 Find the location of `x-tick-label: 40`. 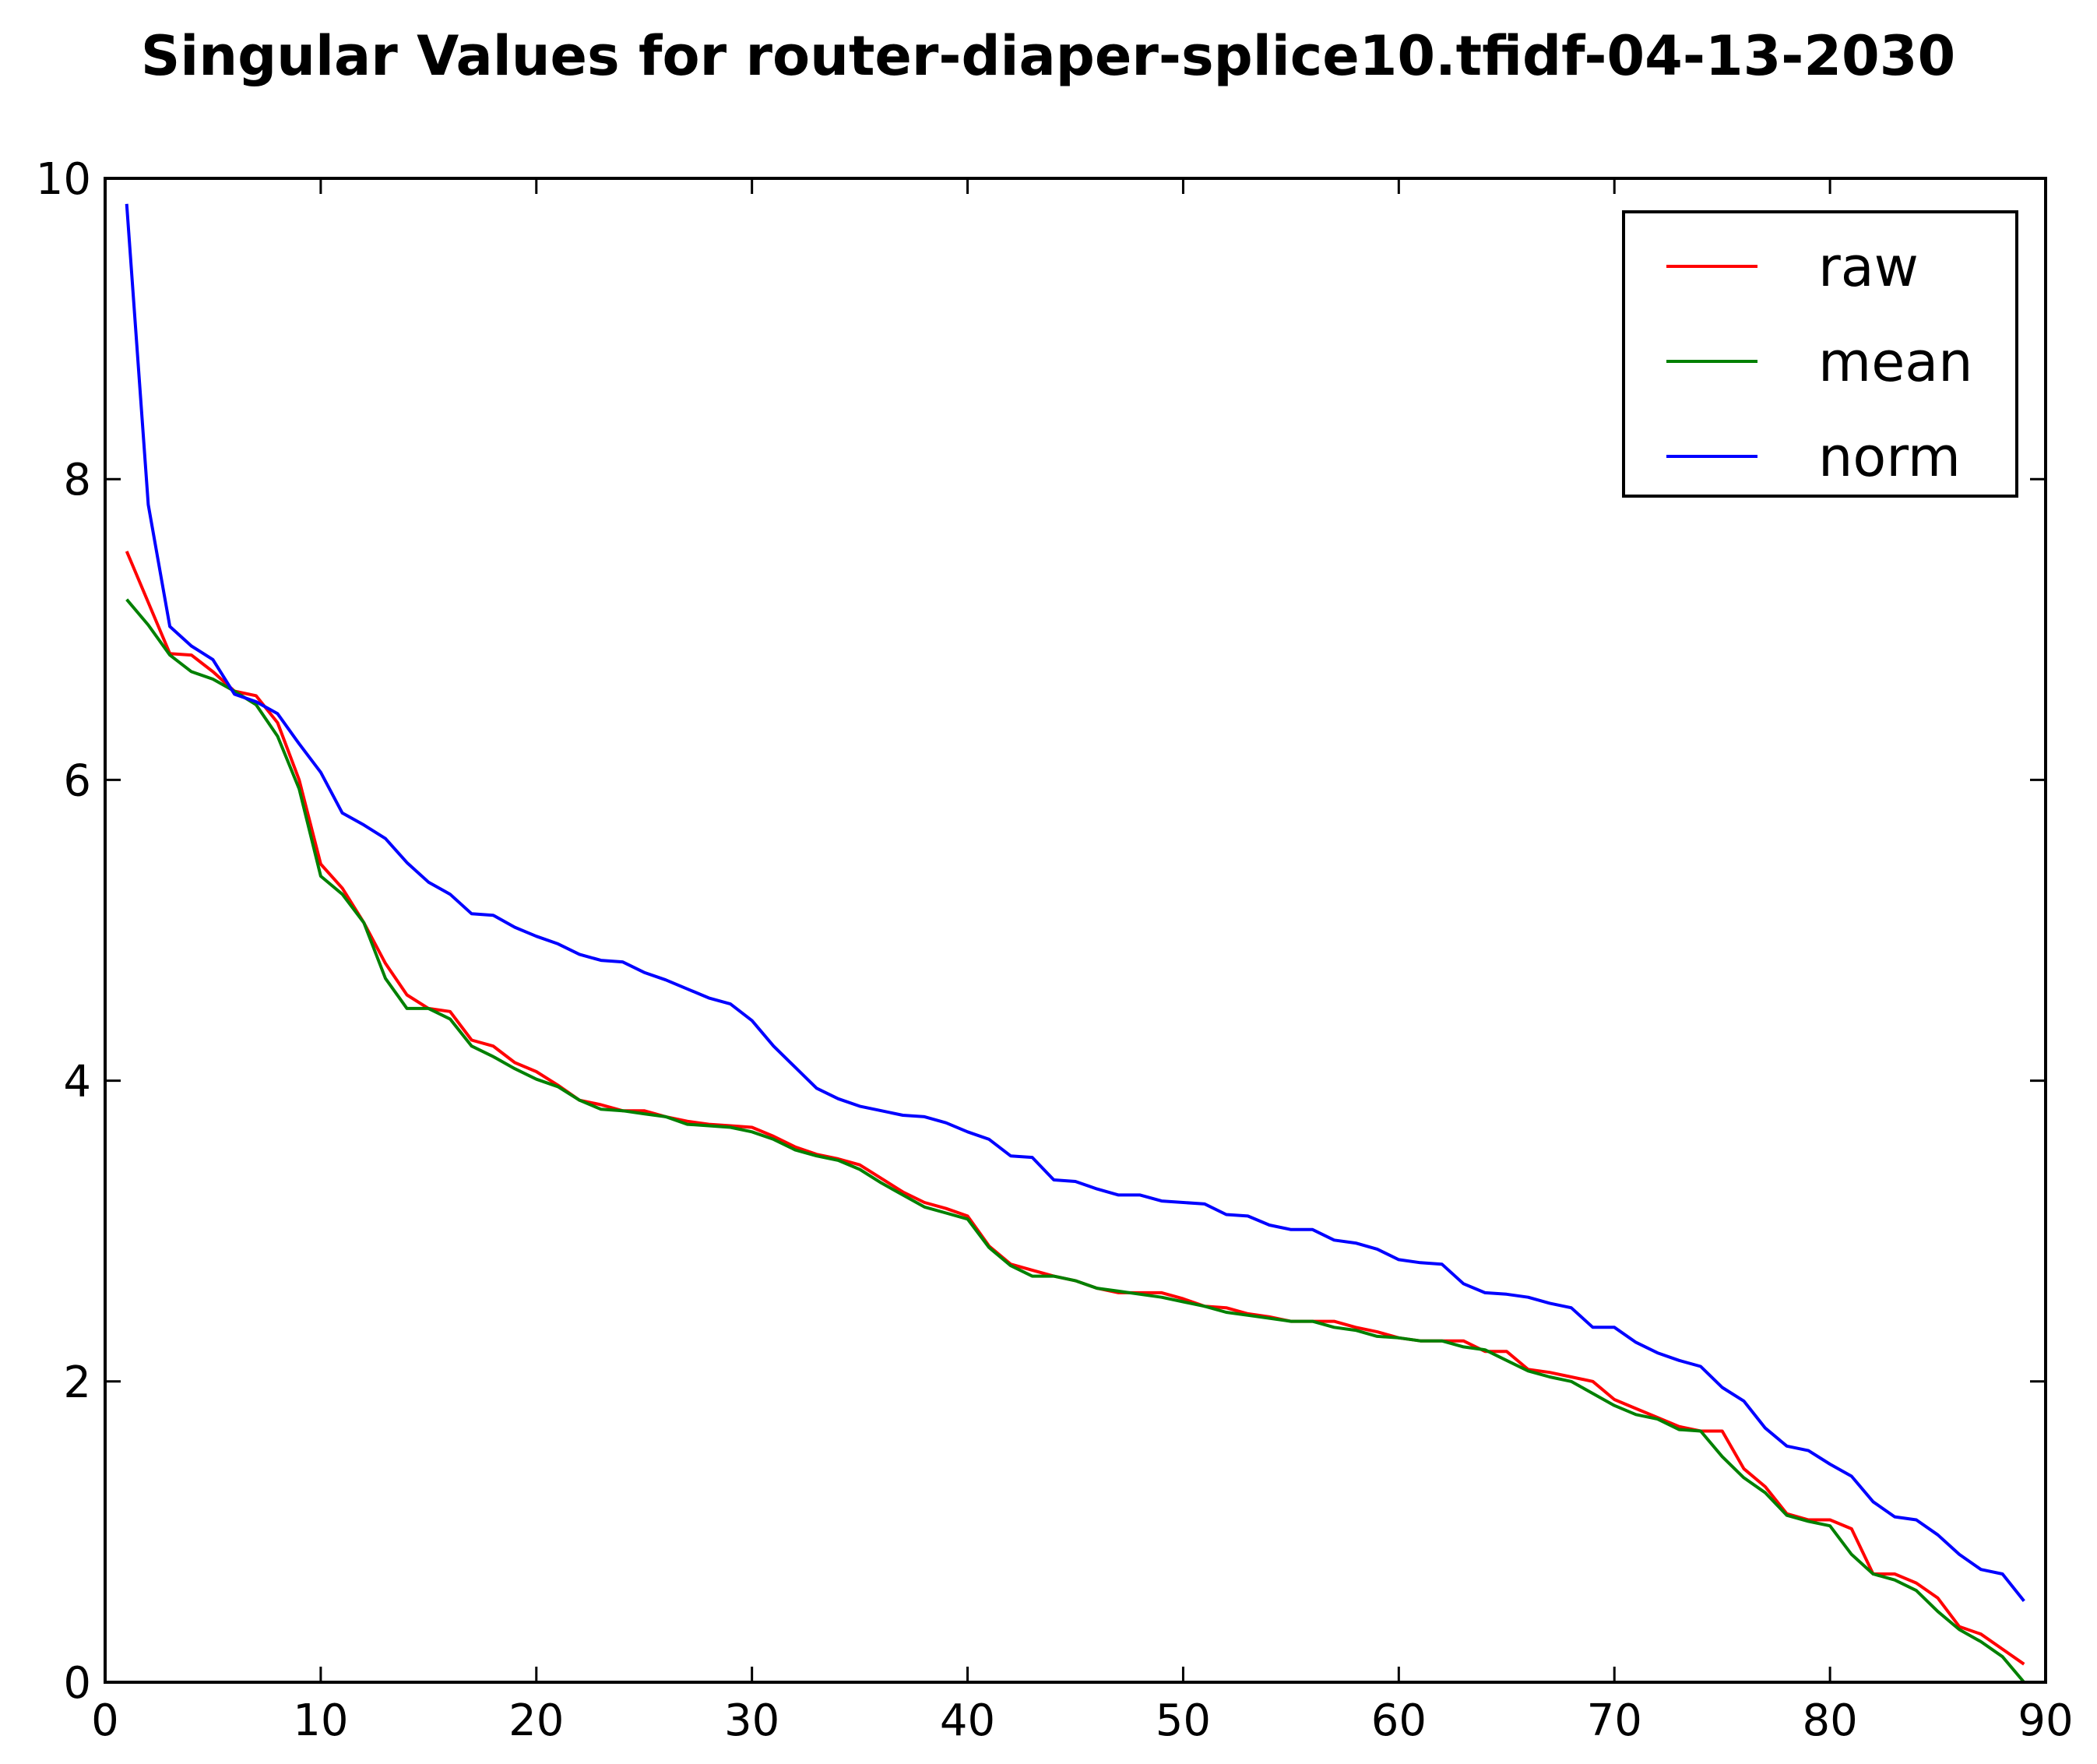

x-tick-label: 40 is located at coordinates (967, 1721).